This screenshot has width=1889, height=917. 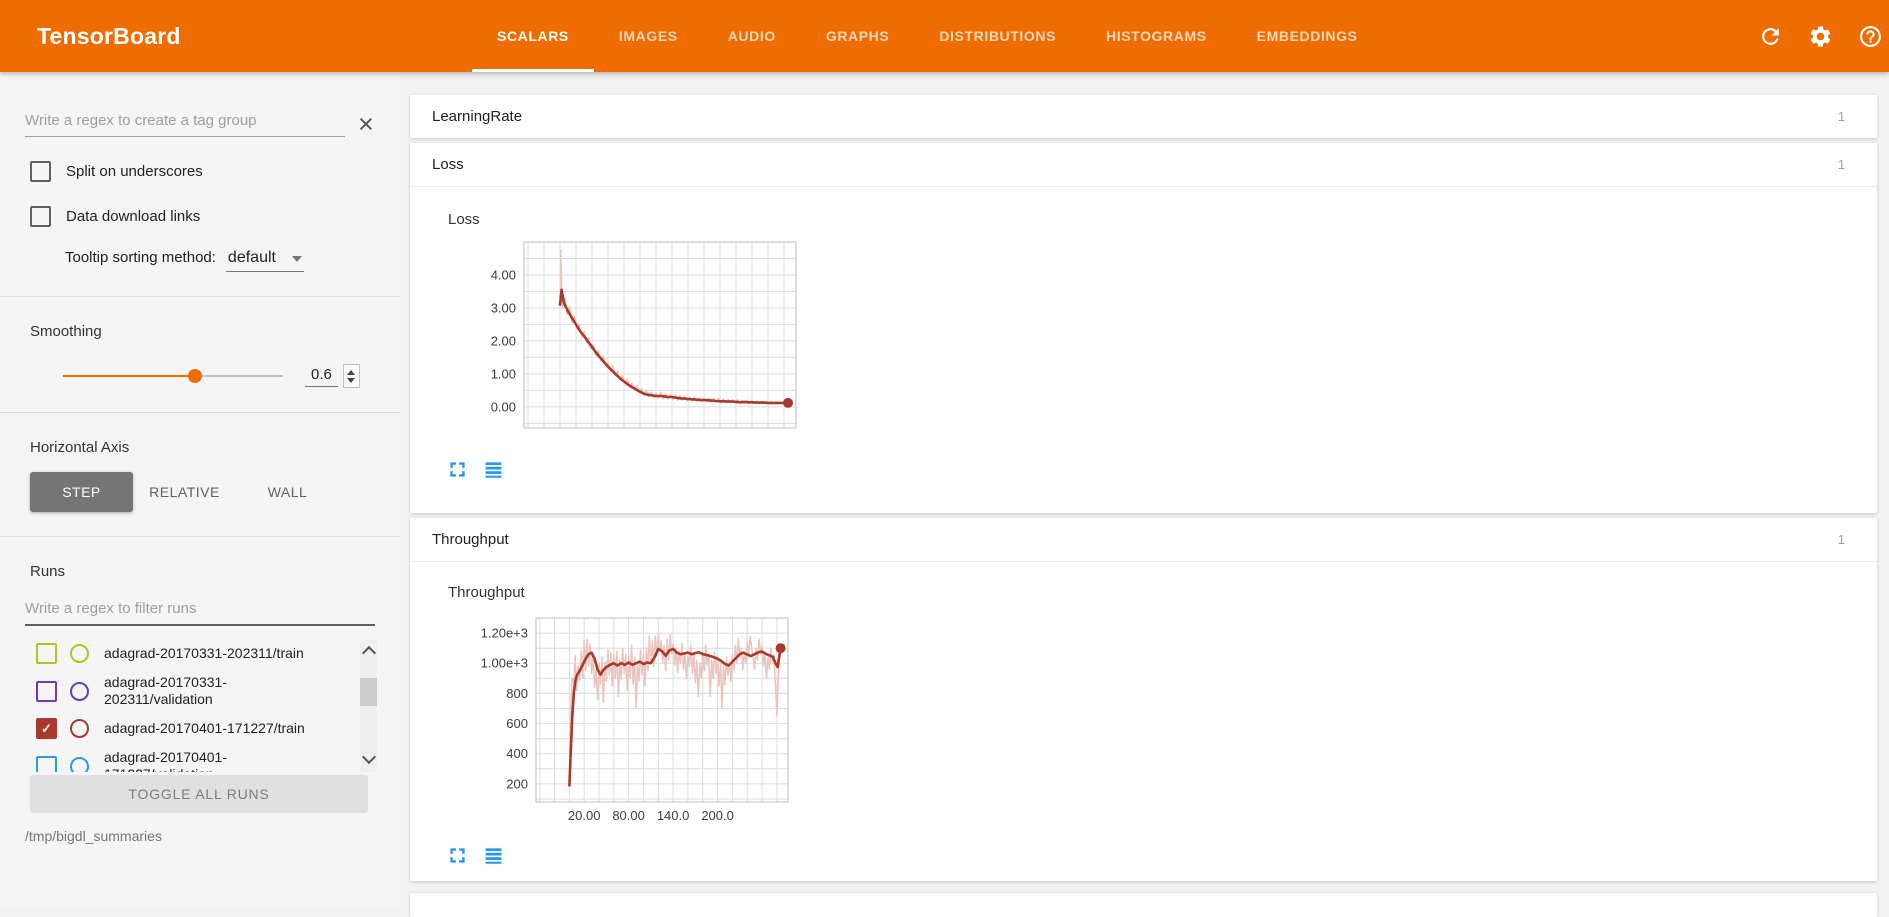 I want to click on runs-filter-row, so click(x=212, y=613).